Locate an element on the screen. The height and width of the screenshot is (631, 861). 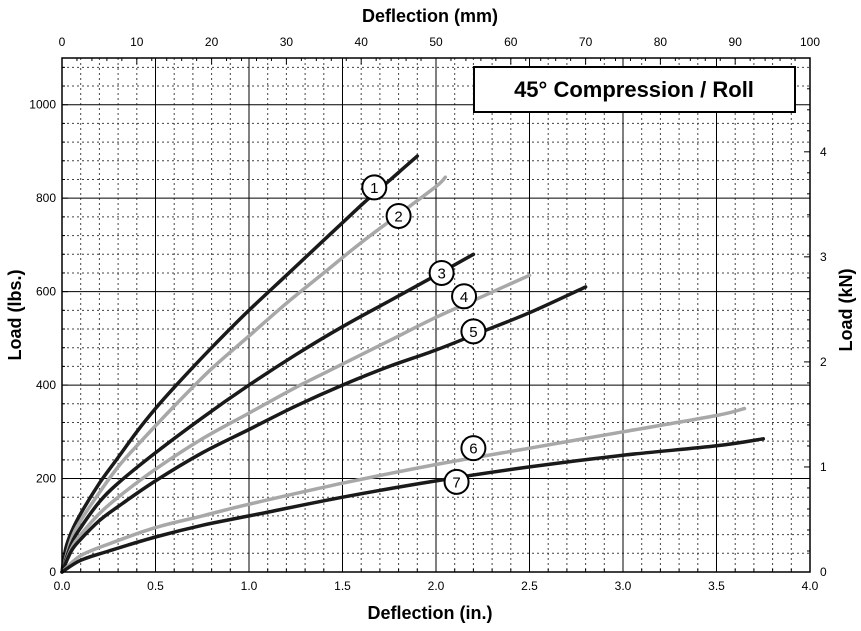
x-tick-label: 0.5 is located at coordinates (155, 586).